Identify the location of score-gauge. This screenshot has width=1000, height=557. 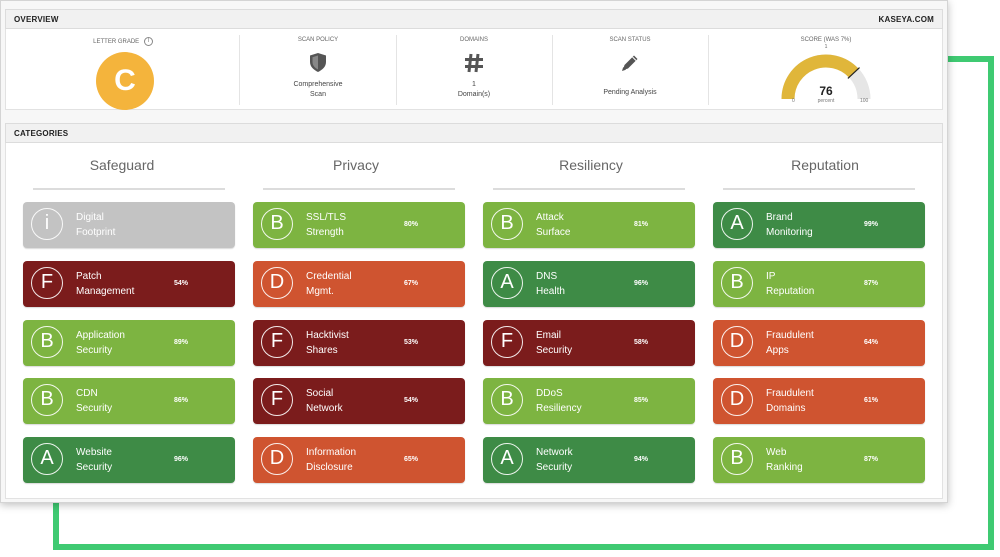
(826, 77).